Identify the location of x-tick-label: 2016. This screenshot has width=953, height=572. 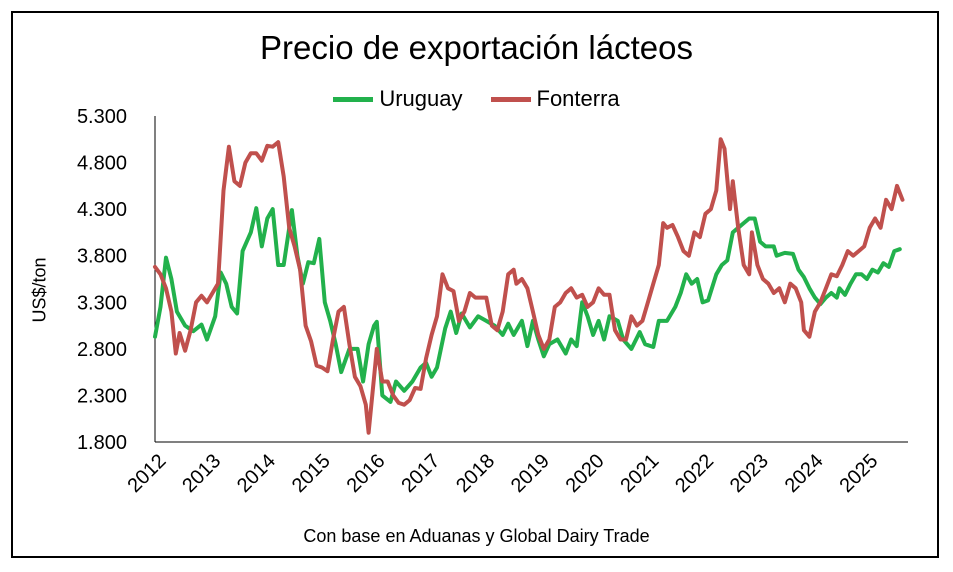
(366, 473).